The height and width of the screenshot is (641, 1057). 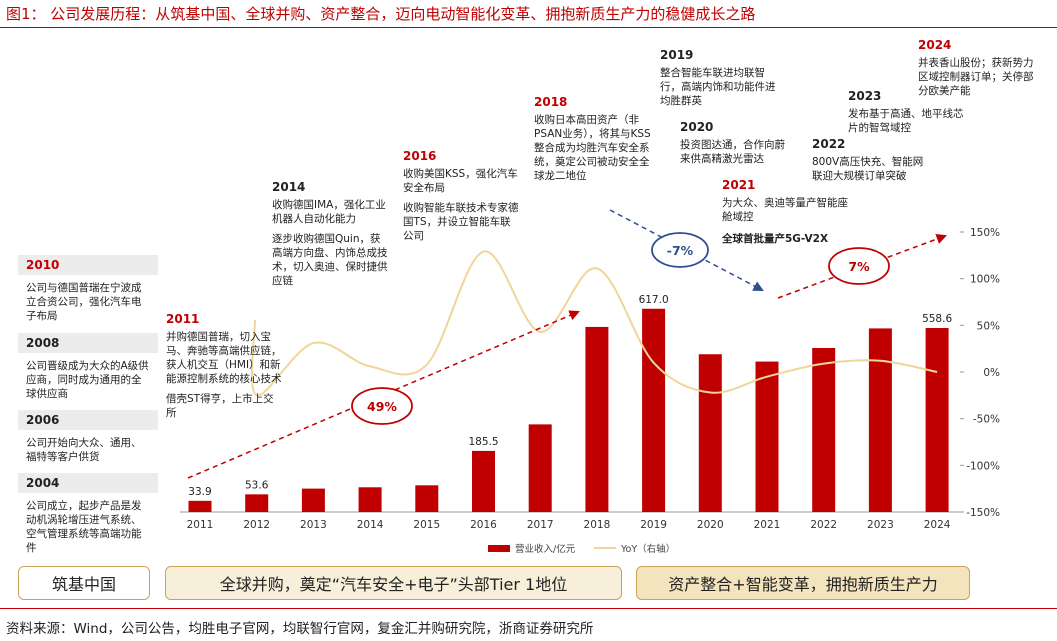 What do you see at coordinates (937, 525) in the screenshot?
I see `x-tick-label: 2024` at bounding box center [937, 525].